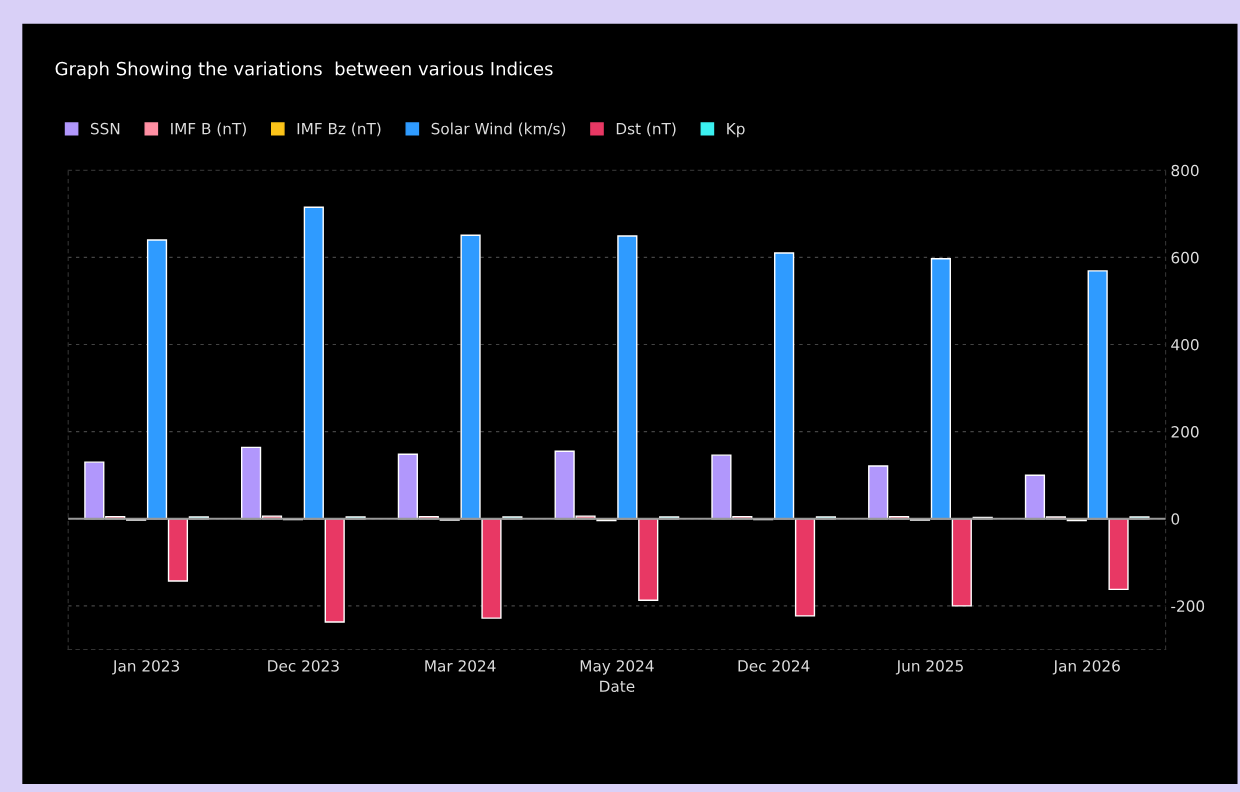  I want to click on y-tick-label: 600, so click(1185, 257).